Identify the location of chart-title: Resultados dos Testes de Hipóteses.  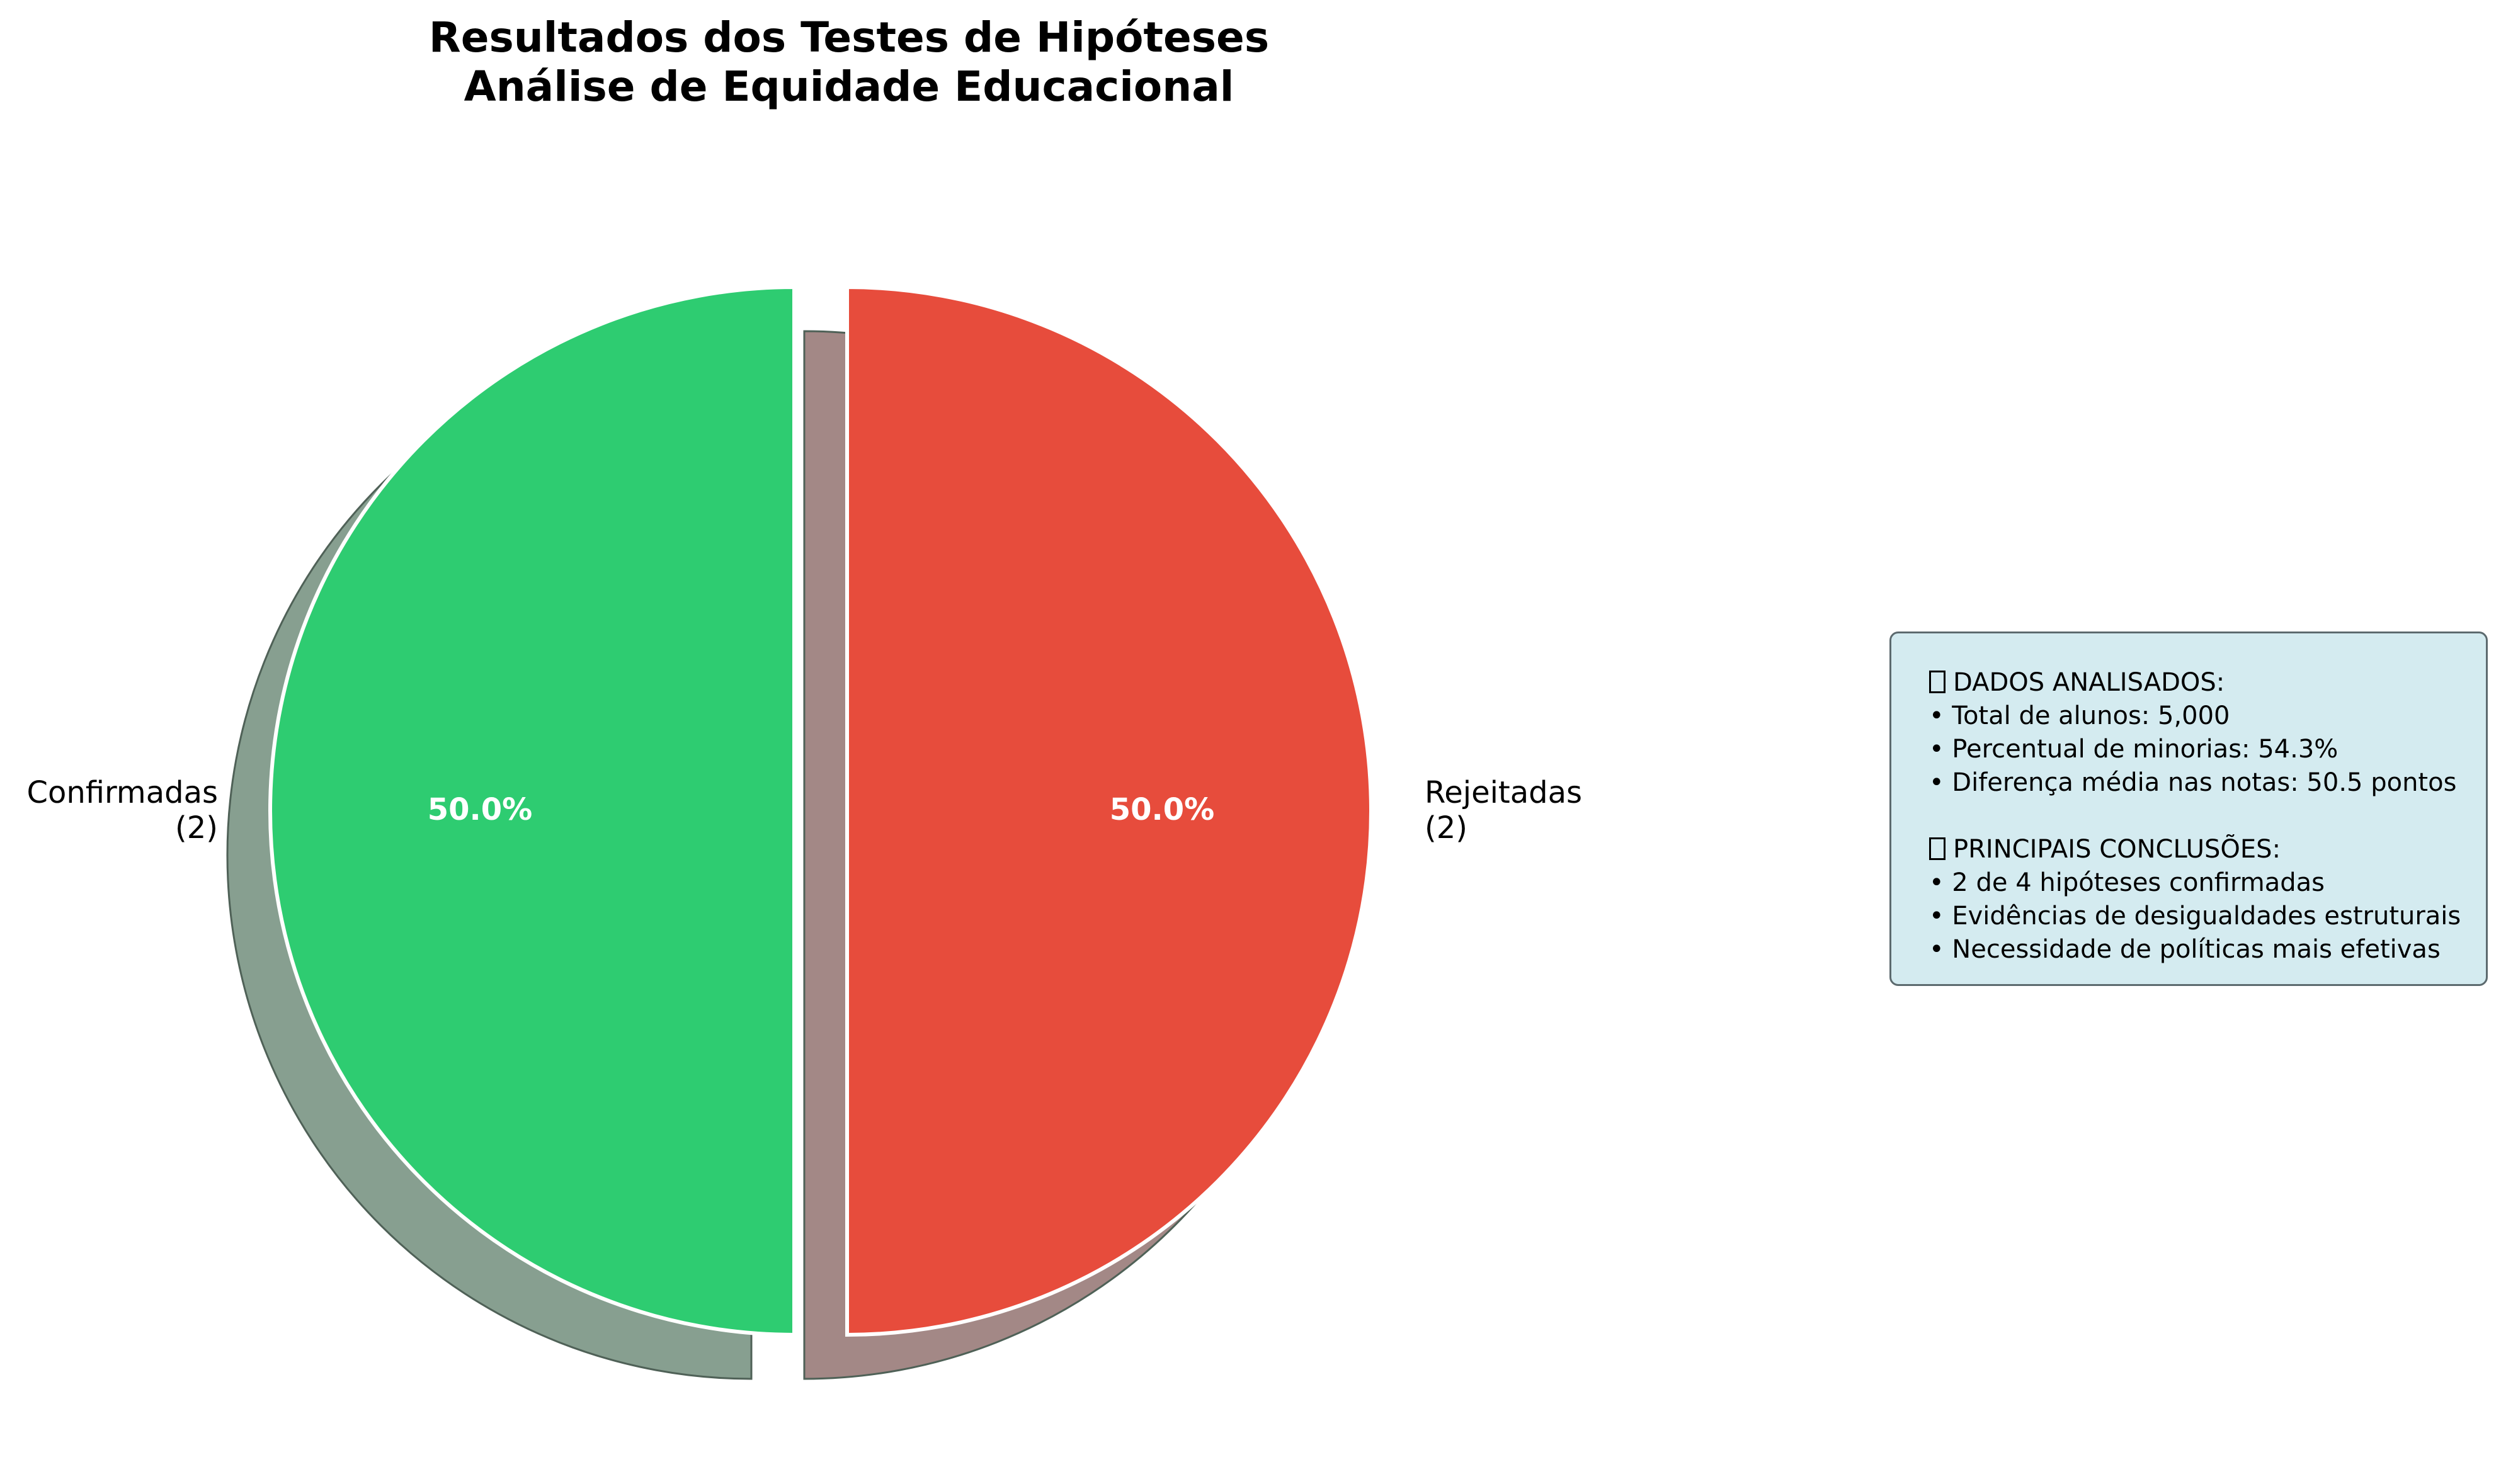
(849, 37).